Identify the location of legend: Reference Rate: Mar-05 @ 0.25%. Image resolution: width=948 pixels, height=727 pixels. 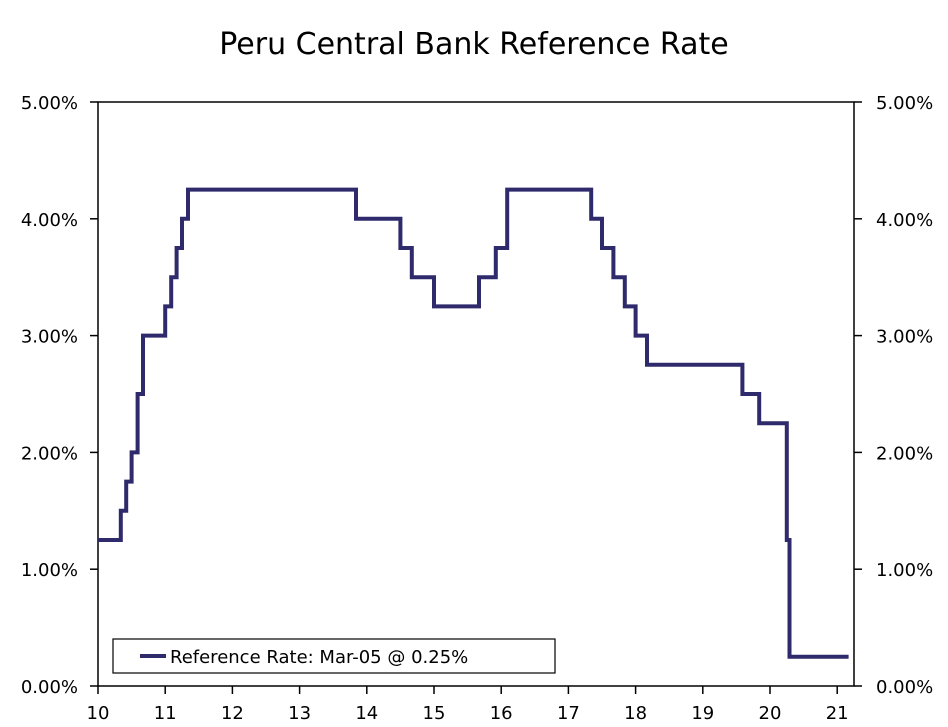
(334, 656).